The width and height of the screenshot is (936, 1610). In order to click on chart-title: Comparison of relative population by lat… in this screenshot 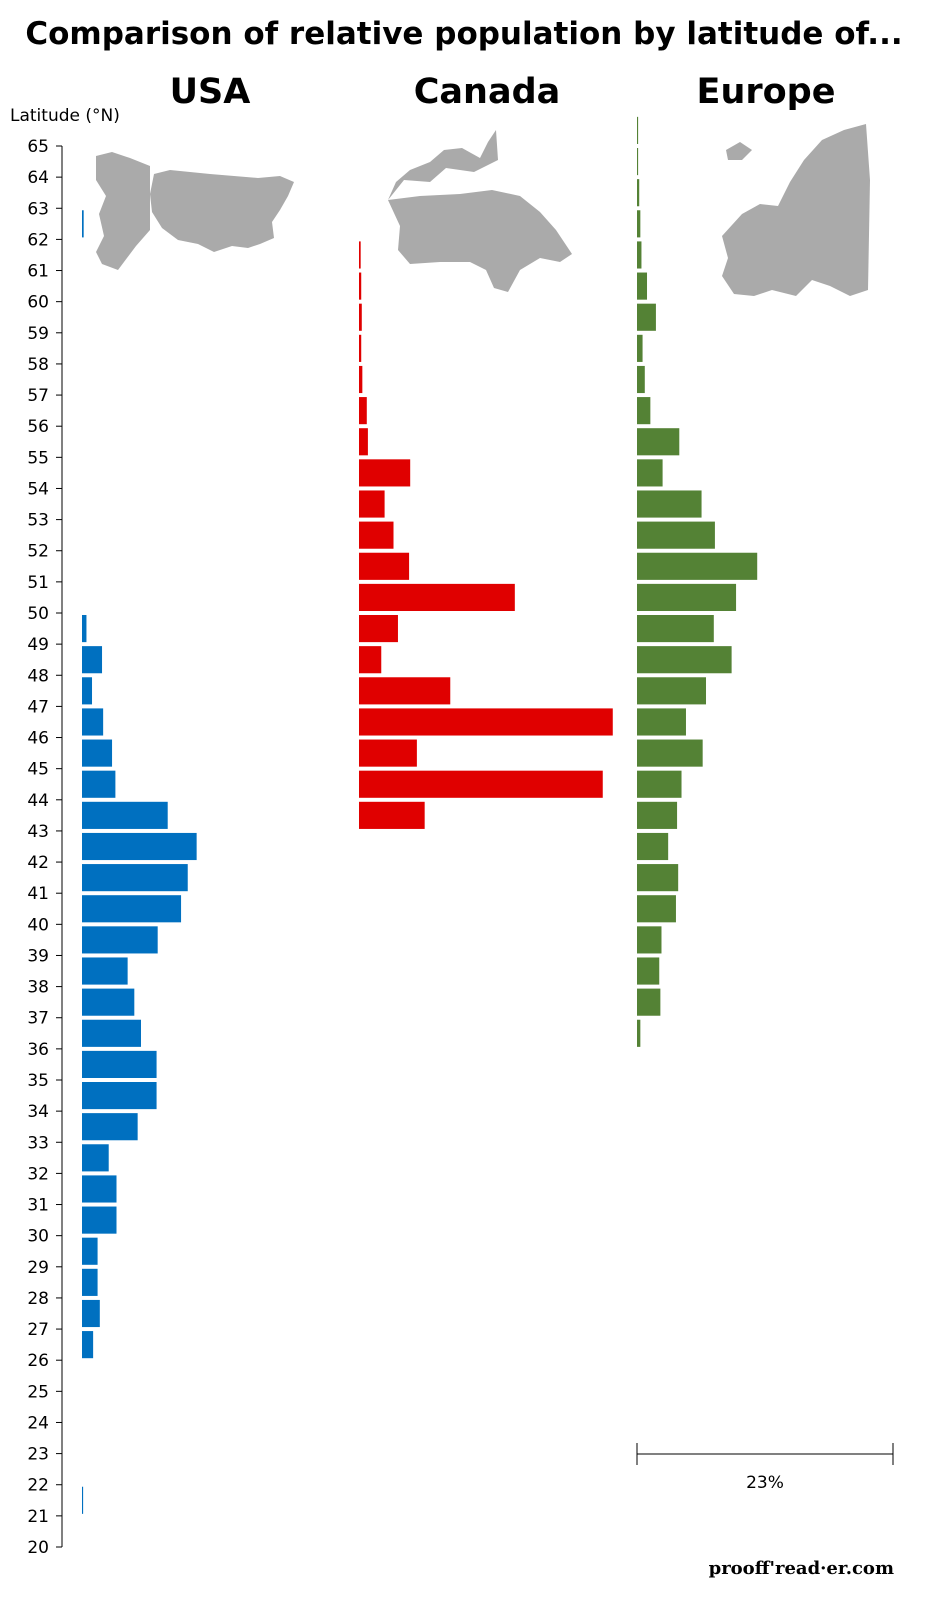, I will do `click(463, 34)`.